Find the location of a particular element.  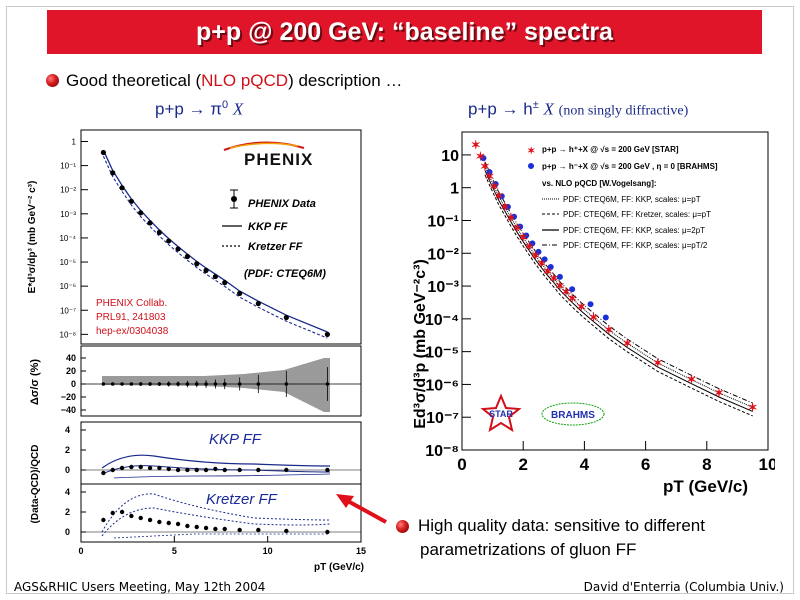

citation-line-1: PHENIX Collab. is located at coordinates (131, 303).